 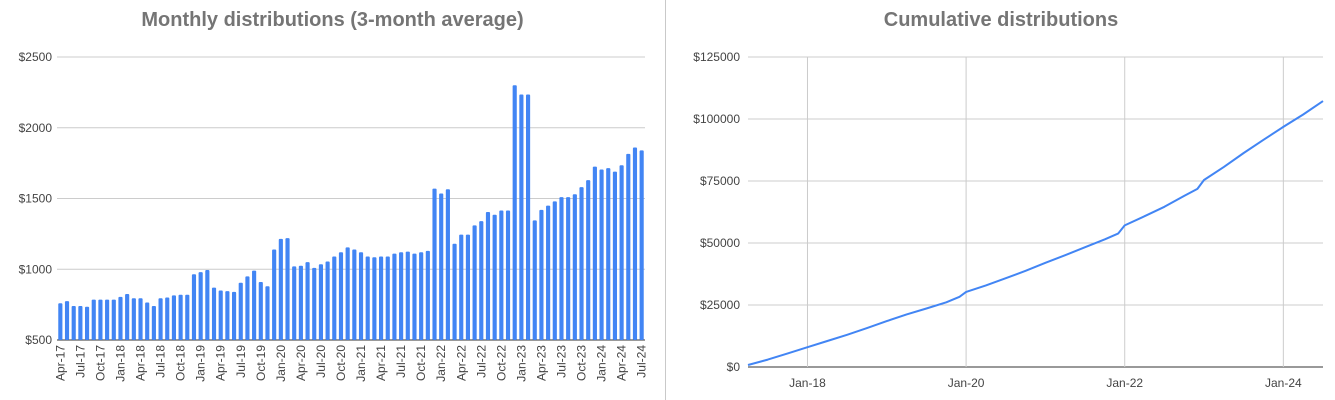 What do you see at coordinates (1283, 383) in the screenshot?
I see `x-tick-label: Jan-24` at bounding box center [1283, 383].